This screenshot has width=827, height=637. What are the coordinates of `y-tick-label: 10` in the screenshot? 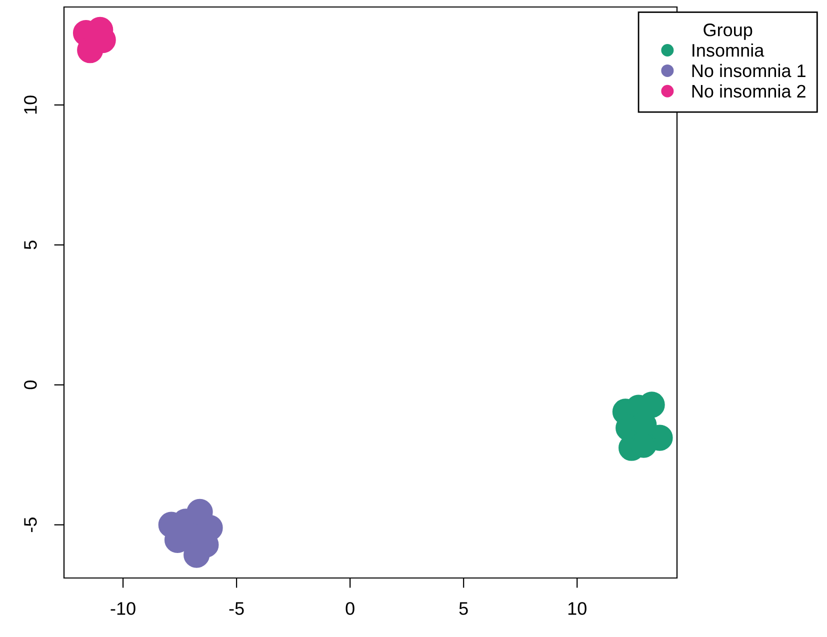 It's located at (30, 105).